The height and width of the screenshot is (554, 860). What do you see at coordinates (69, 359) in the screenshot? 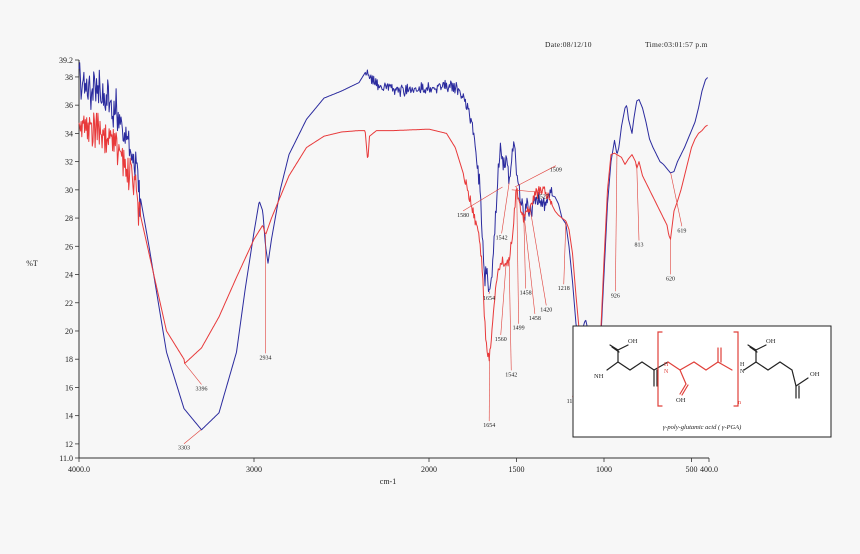
I see `y-tick-label: 18` at bounding box center [69, 359].